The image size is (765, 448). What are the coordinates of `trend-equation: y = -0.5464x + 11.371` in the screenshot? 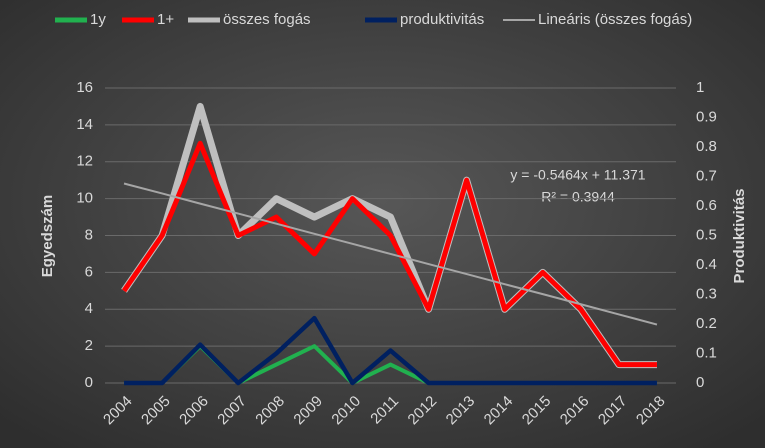 It's located at (577, 175).